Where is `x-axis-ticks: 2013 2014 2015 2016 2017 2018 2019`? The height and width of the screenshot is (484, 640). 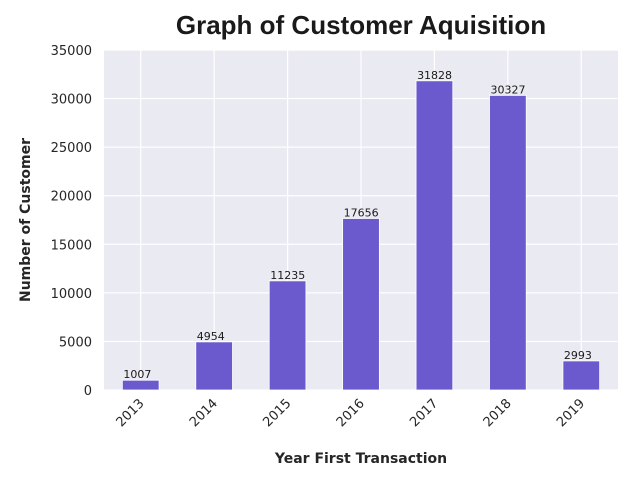 x-axis-ticks: 2013 2014 2015 2016 2017 2018 2019 is located at coordinates (351, 413).